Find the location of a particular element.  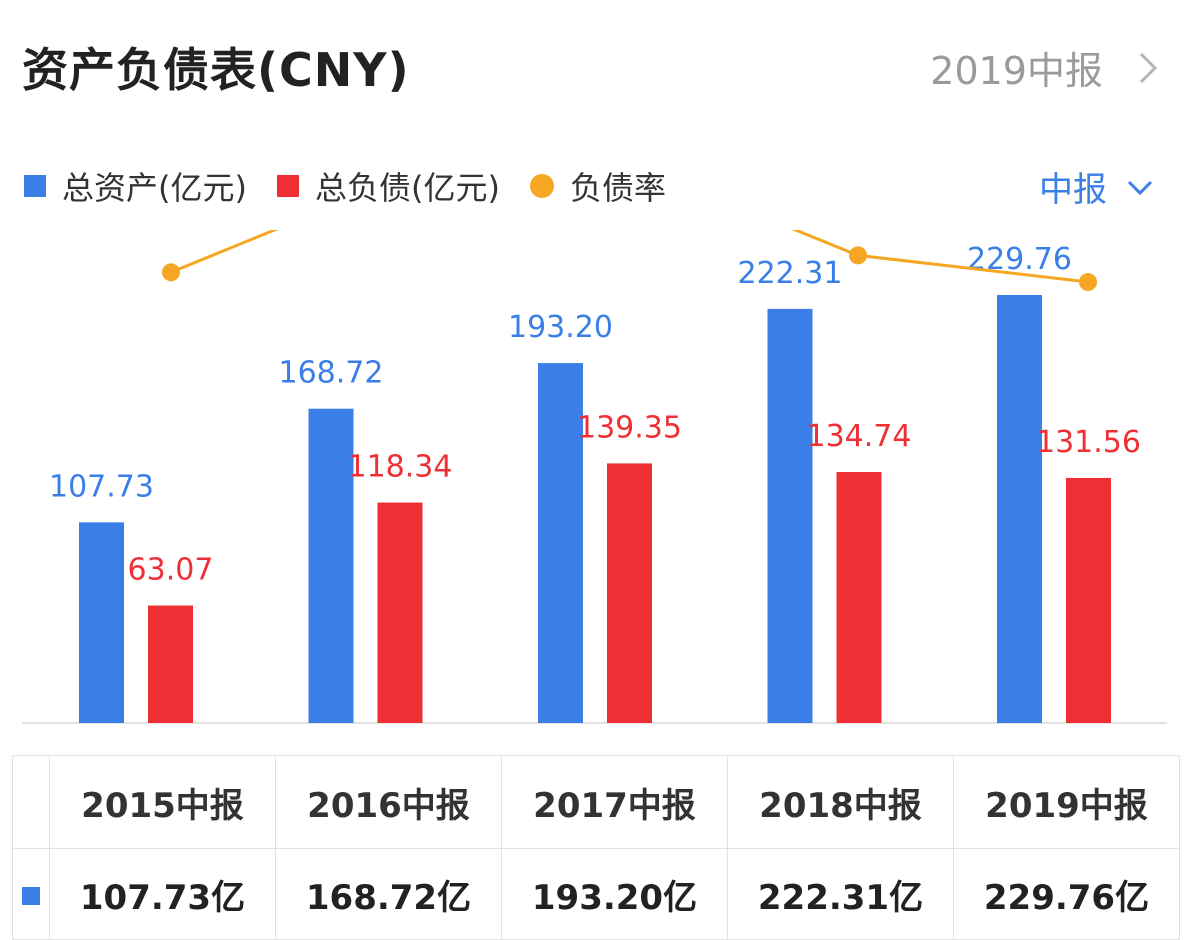

chevron-right-icon is located at coordinates (1148, 67).